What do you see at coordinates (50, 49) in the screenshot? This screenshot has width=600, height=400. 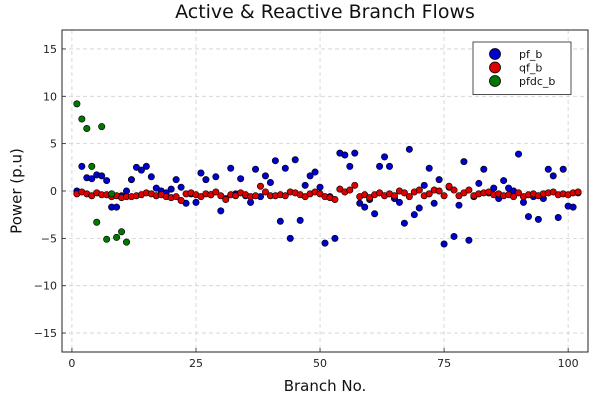 I see `y-tick-label: 15` at bounding box center [50, 49].